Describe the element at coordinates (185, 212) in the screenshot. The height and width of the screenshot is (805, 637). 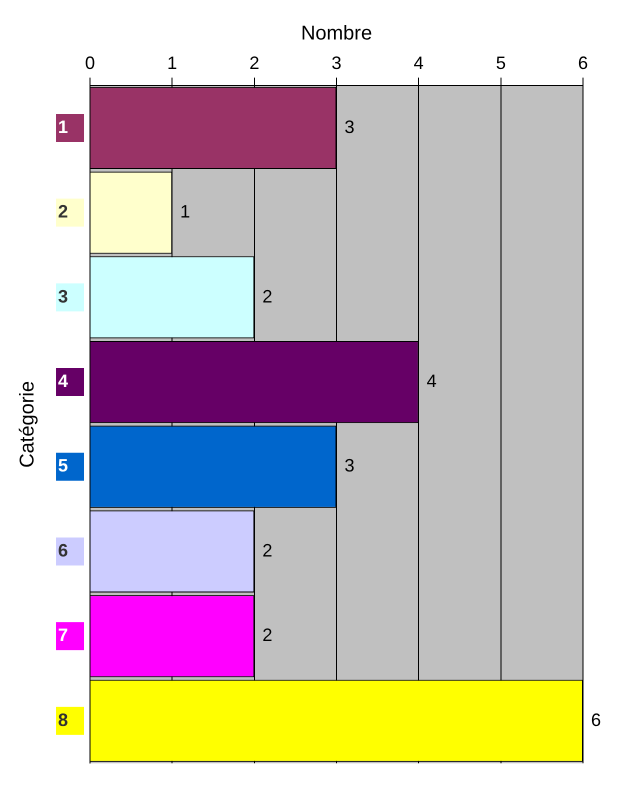
I see `data-label: 1` at that location.